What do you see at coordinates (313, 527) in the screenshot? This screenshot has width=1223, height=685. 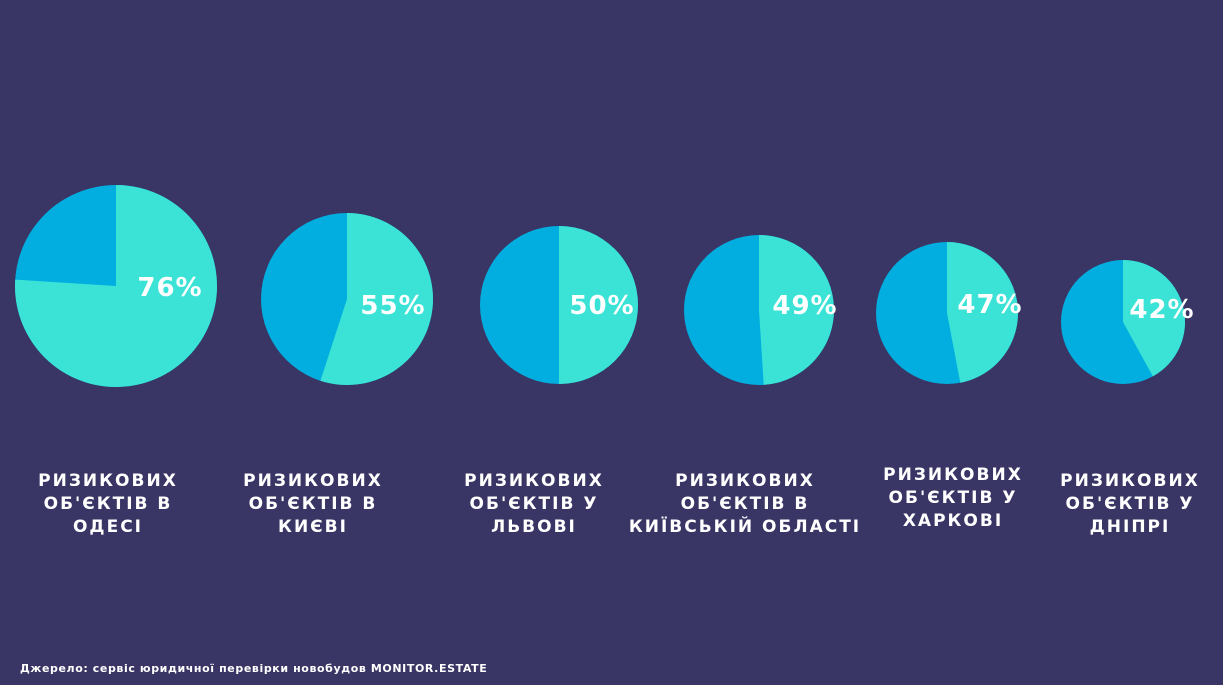 I see `caption-line: КИЄВІ` at bounding box center [313, 527].